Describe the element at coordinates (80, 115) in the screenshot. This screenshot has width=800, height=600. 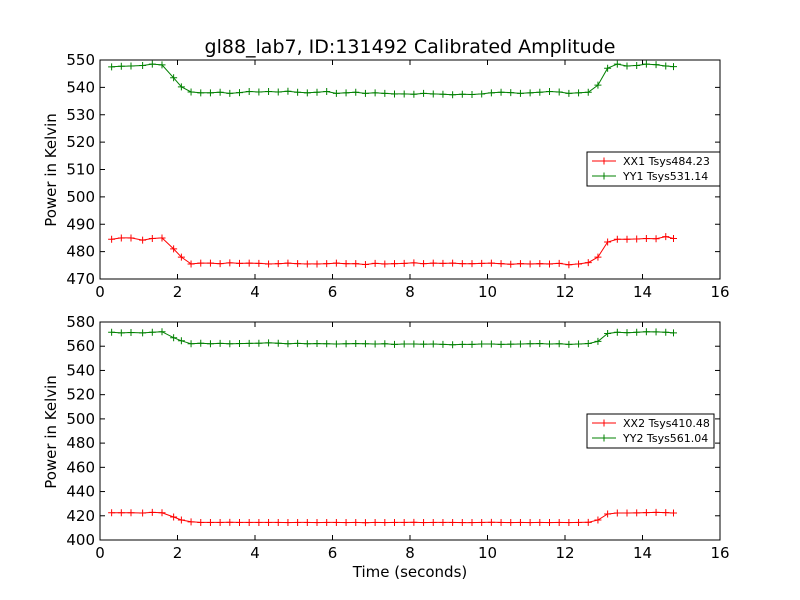
I see `y-tick-label: 530` at that location.